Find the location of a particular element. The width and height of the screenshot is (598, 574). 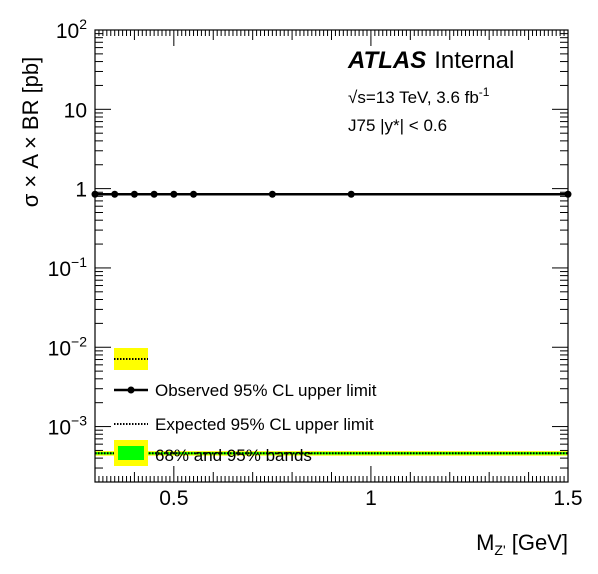

y-tick-label-exponent: 2 is located at coordinates (83, 24).